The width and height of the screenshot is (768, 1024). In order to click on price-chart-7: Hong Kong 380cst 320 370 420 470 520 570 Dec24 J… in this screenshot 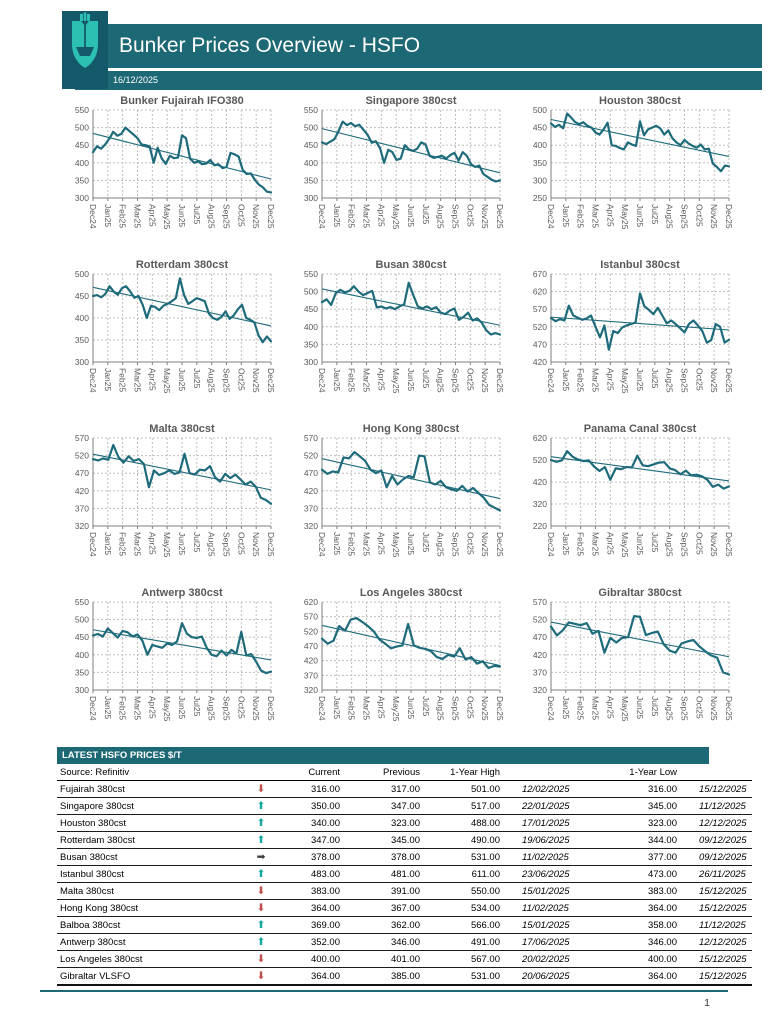, I will do `click(404, 490)`.